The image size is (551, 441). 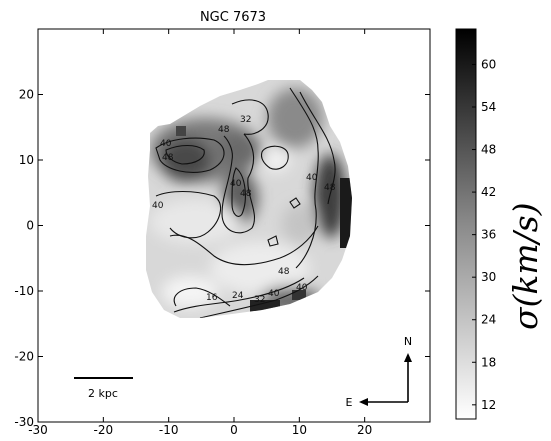 I want to click on contour-label: 16, so click(x=212, y=298).